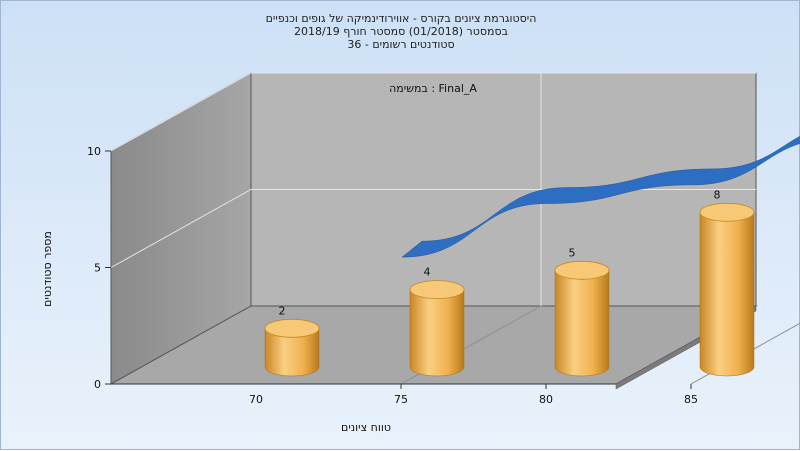 Image resolution: width=800 pixels, height=451 pixels. What do you see at coordinates (572, 252) in the screenshot?
I see `data-label-80: 5` at bounding box center [572, 252].